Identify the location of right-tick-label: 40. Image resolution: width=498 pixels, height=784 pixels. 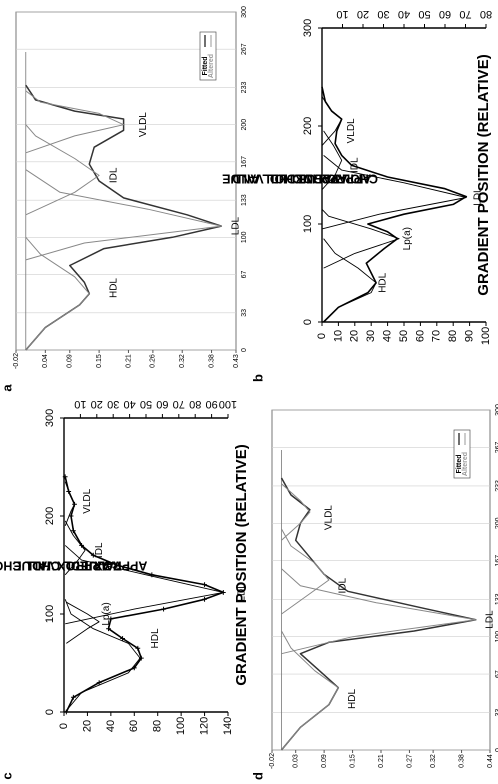
(404, 14).